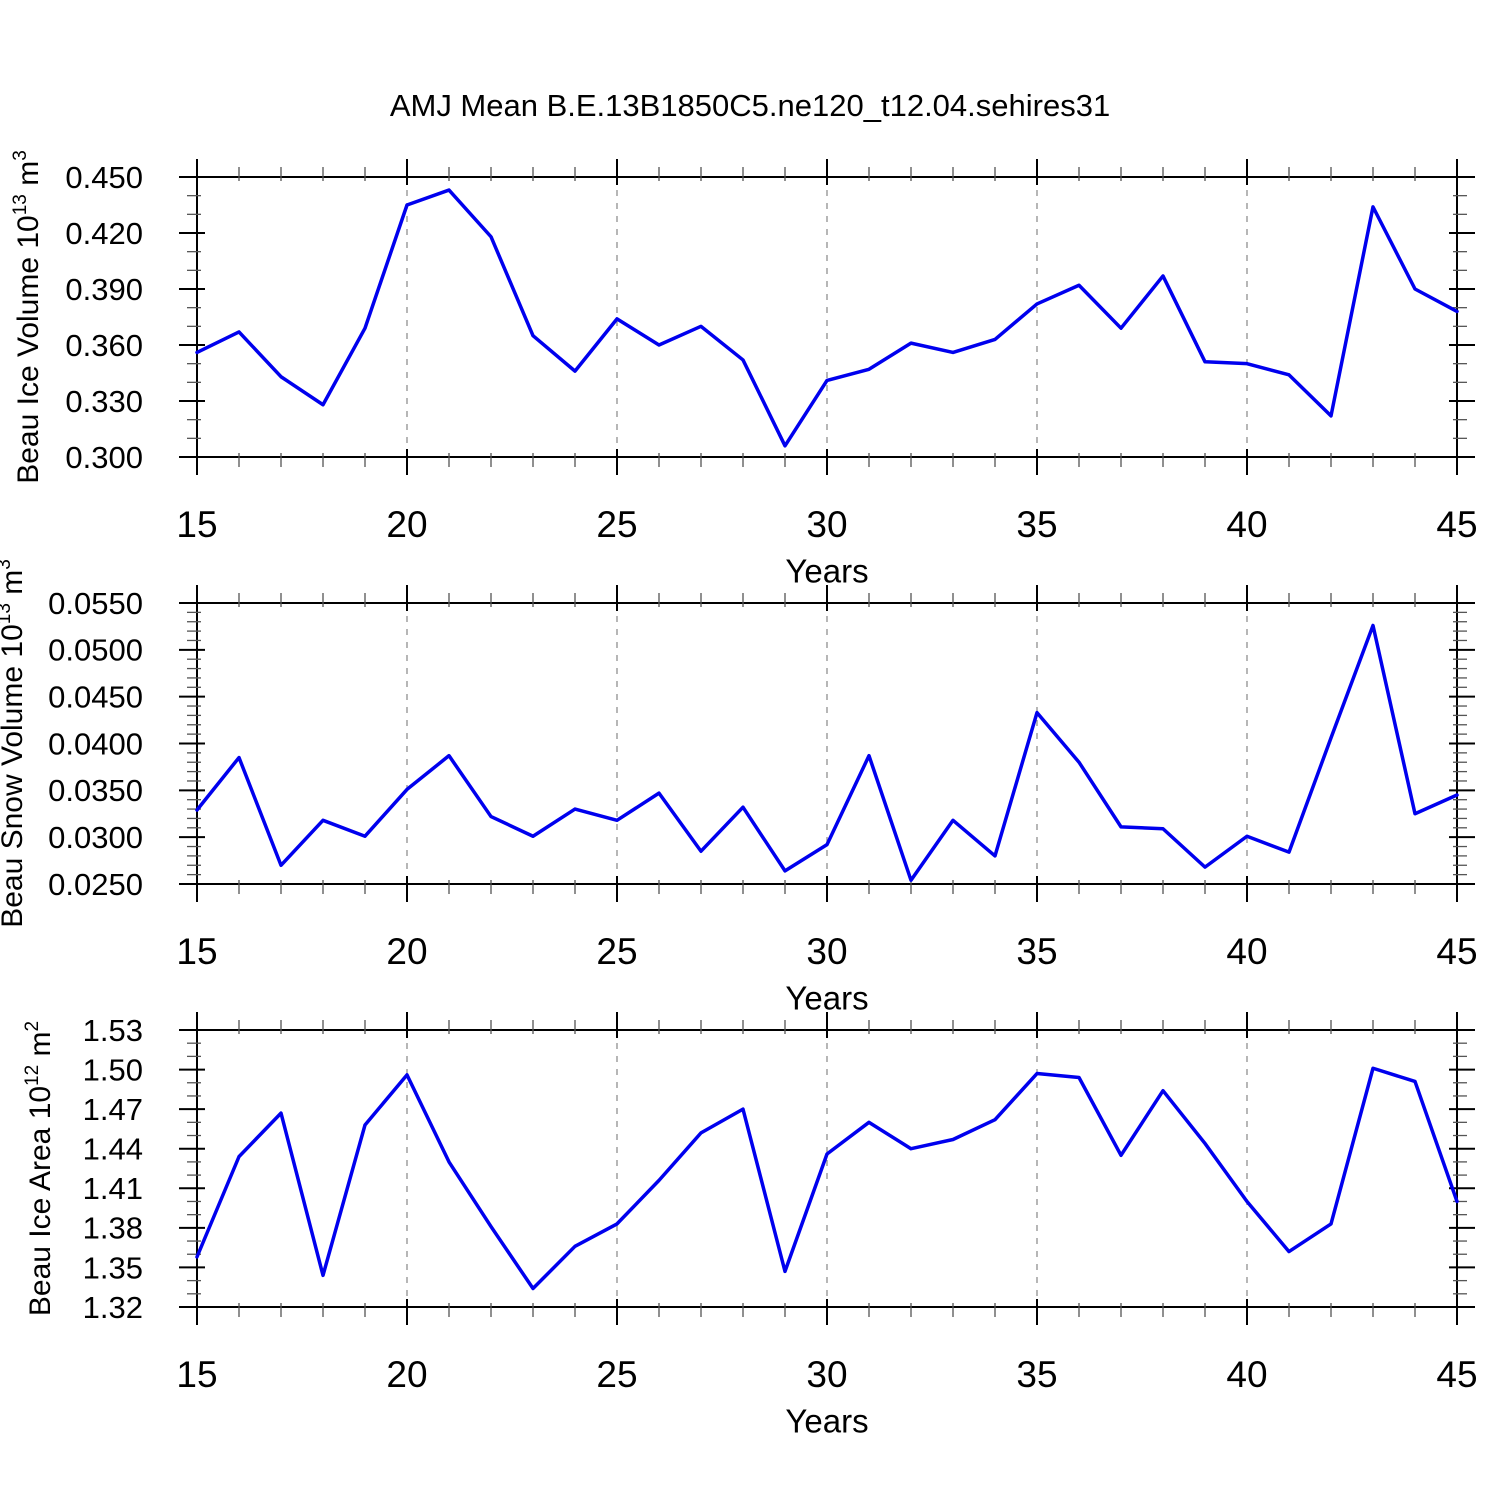 The image size is (1500, 1500). Describe the element at coordinates (113, 1228) in the screenshot. I see `y-tick-label: 1.38` at that location.